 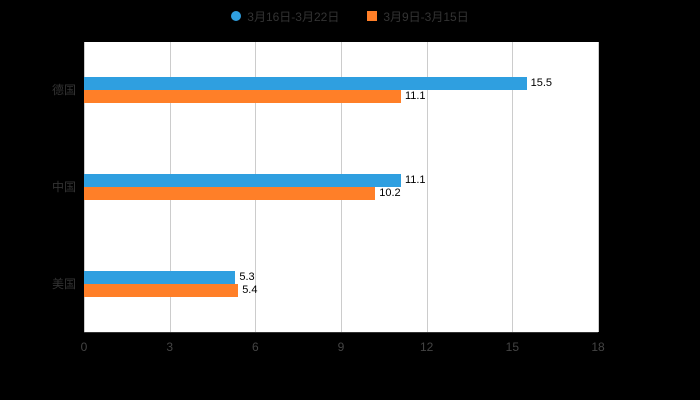 I want to click on x-tick-label-5: 15, so click(x=512, y=347).